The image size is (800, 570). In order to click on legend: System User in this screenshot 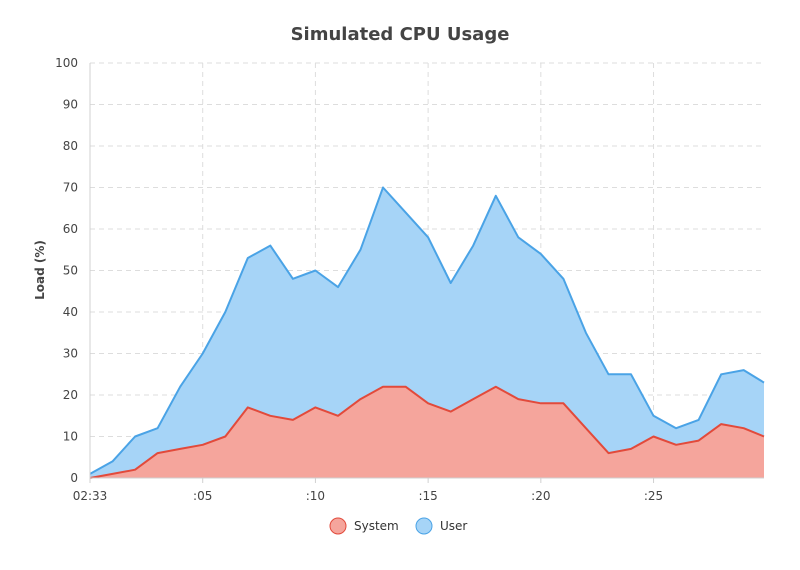, I will do `click(398, 526)`.